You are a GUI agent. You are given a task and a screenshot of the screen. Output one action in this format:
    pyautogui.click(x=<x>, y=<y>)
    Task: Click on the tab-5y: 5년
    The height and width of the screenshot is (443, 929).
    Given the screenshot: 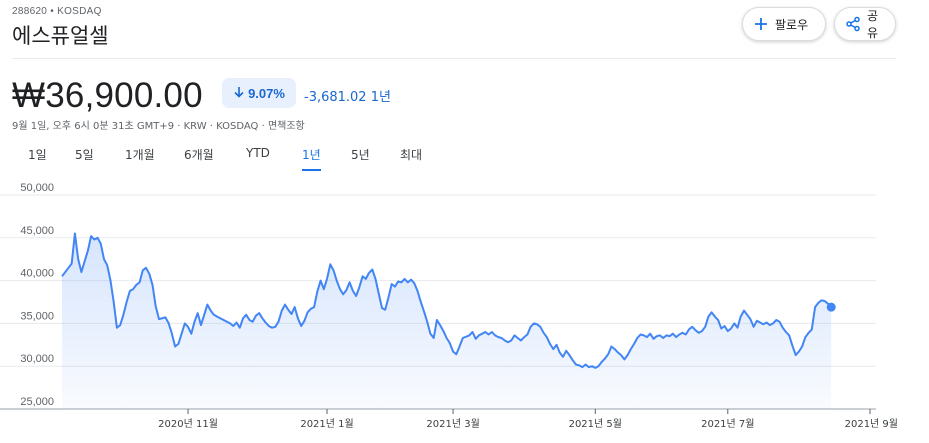 What is the action you would take?
    pyautogui.click(x=360, y=155)
    